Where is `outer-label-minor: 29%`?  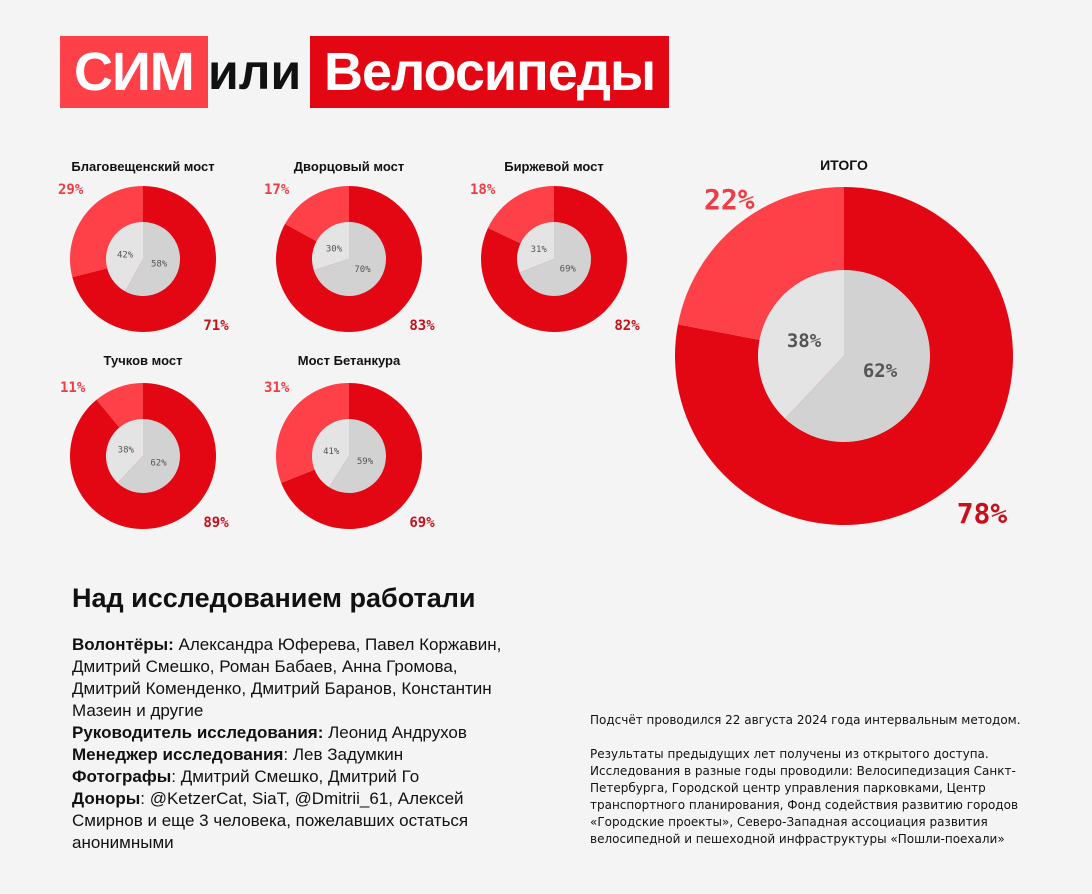 outer-label-minor: 29% is located at coordinates (71, 190).